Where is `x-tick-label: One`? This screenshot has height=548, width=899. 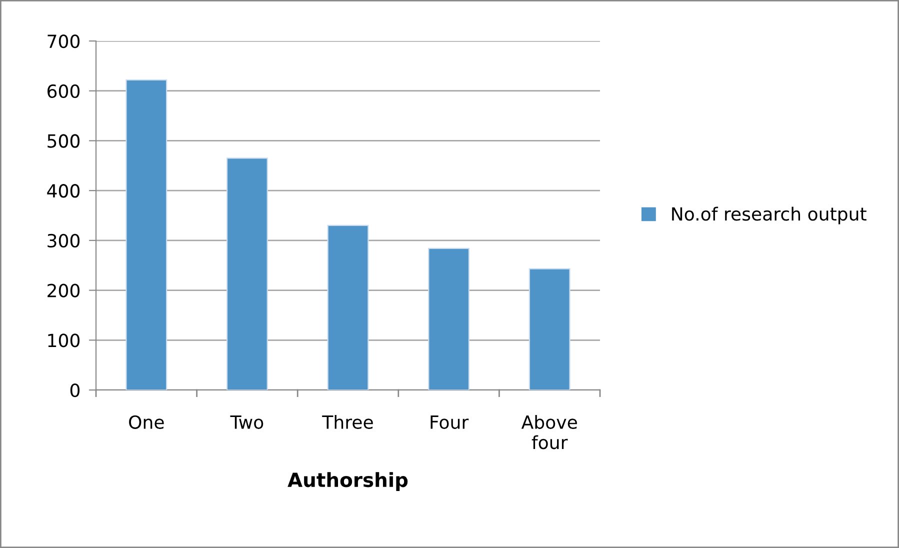
x-tick-label: One is located at coordinates (146, 422).